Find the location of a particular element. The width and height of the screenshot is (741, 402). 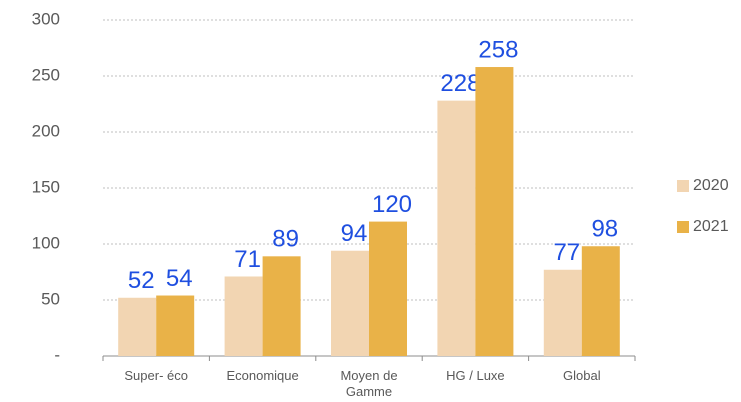

data-label: 120 is located at coordinates (392, 204).